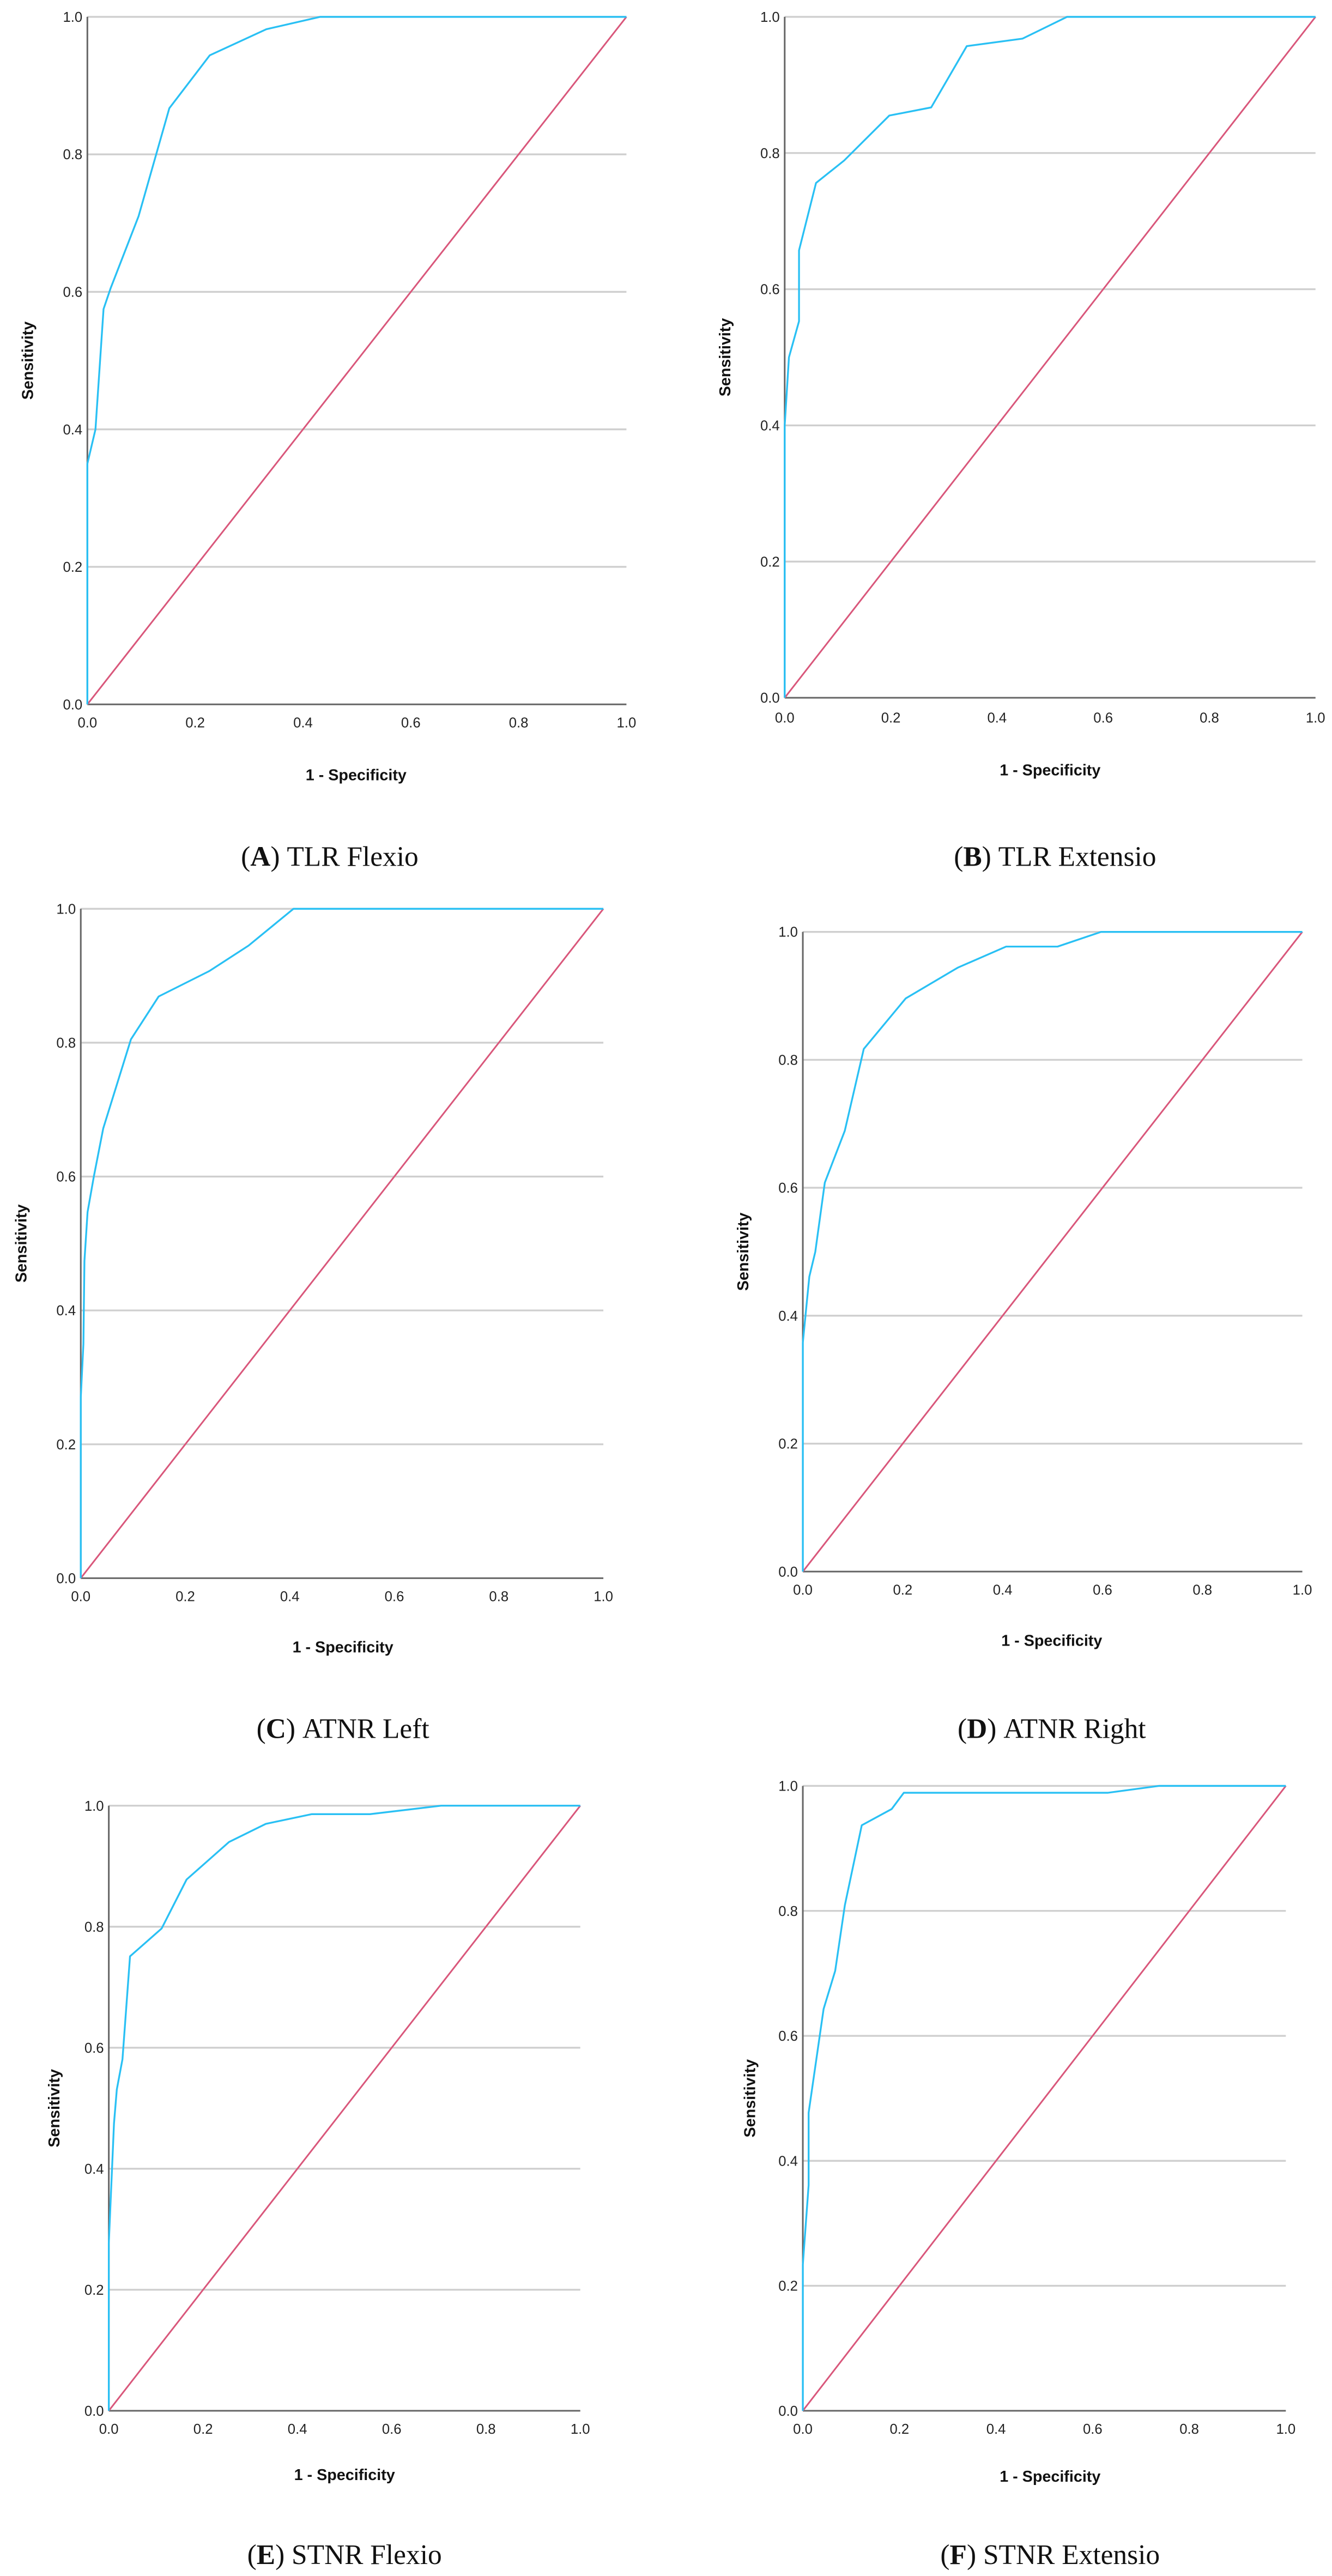  Describe the element at coordinates (276, 1729) in the screenshot. I see `panel-letter: C` at that location.